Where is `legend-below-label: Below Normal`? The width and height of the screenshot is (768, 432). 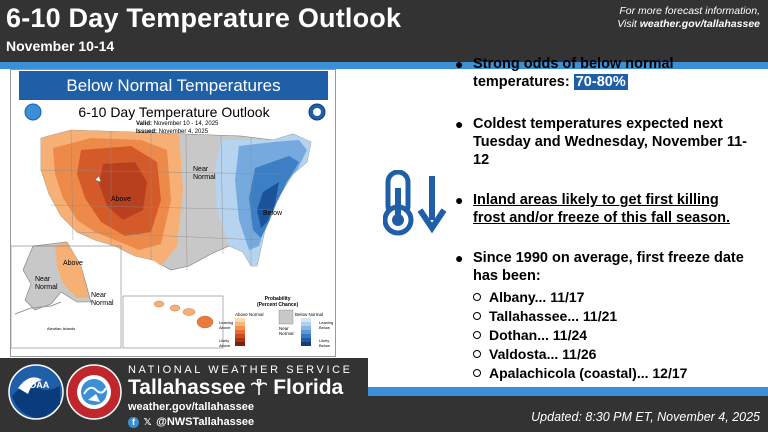
legend-below-label: Below Normal is located at coordinates (309, 314).